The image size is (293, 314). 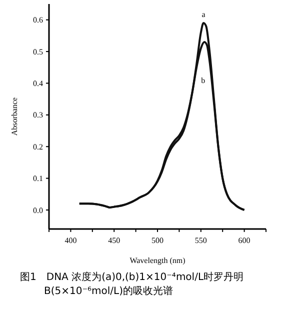 What do you see at coordinates (70, 240) in the screenshot?
I see `x-tick-label: 400` at bounding box center [70, 240].